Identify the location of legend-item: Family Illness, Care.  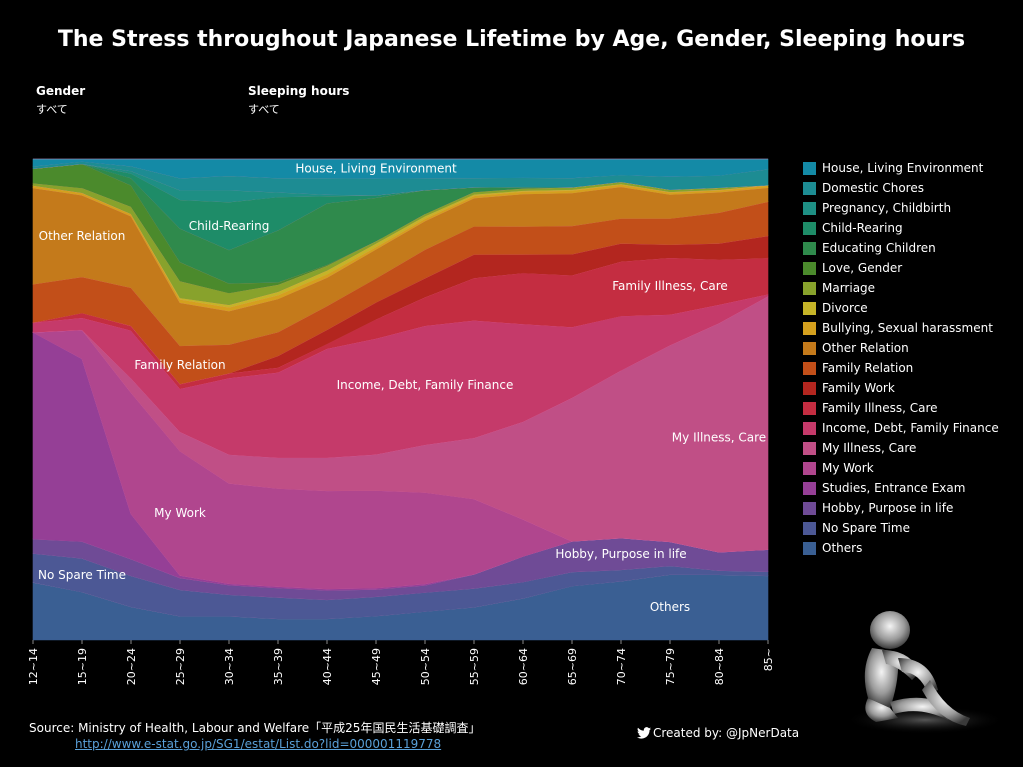
(901, 408).